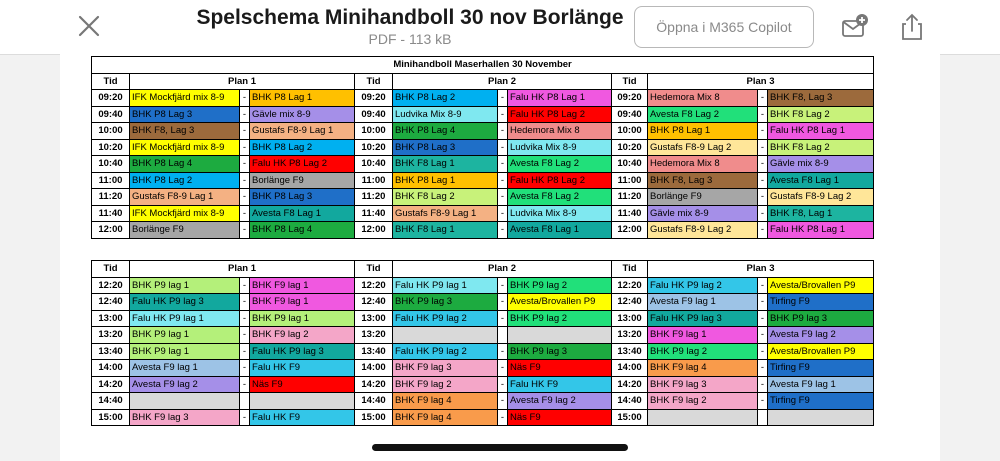 This screenshot has height=461, width=1000. Describe the element at coordinates (373, 114) in the screenshot. I see `time-cell: 09:40` at that location.